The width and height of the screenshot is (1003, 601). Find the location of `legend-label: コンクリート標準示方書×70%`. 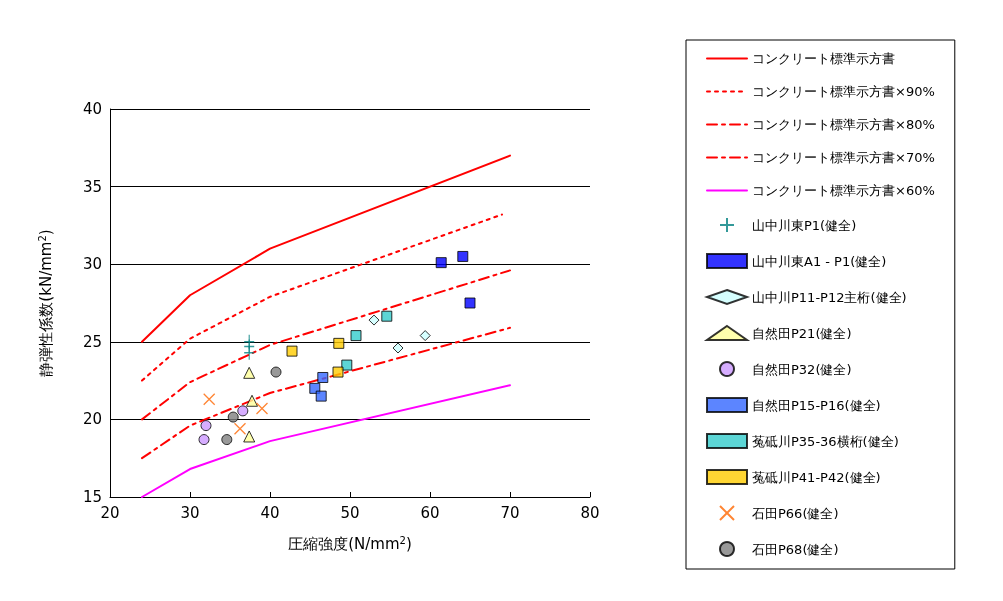

legend-label: コンクリート標準示方書×70% is located at coordinates (843, 157).